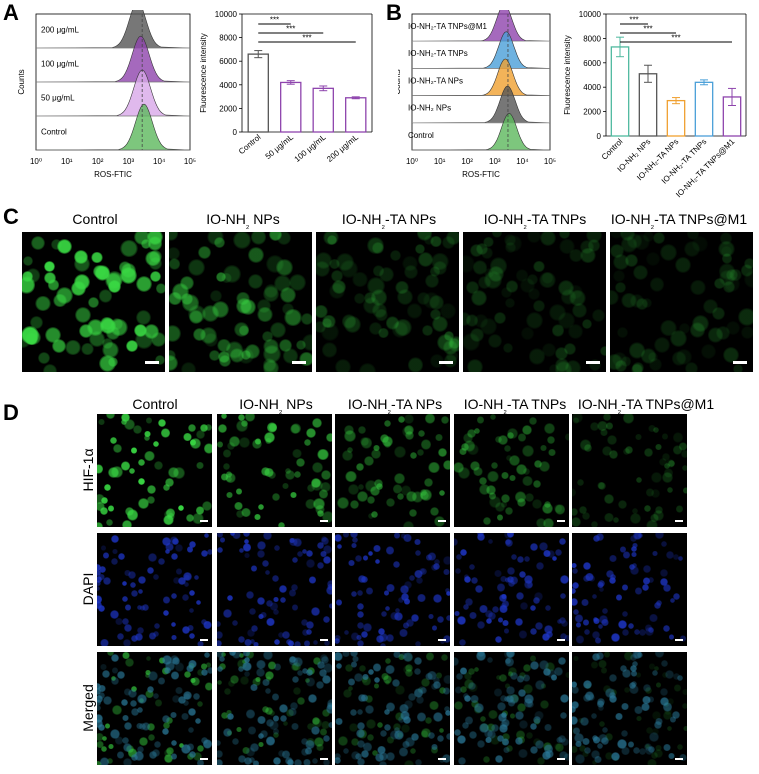  What do you see at coordinates (113, 174) in the screenshot?
I see `x-axis-label: ROS-FTIC` at bounding box center [113, 174].